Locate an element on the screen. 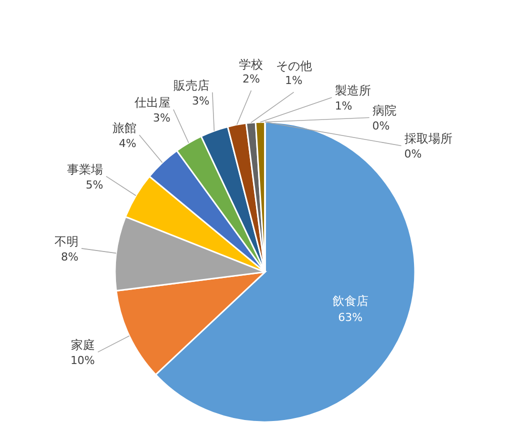 The image size is (520, 425). data-label: 5% is located at coordinates (95, 185).